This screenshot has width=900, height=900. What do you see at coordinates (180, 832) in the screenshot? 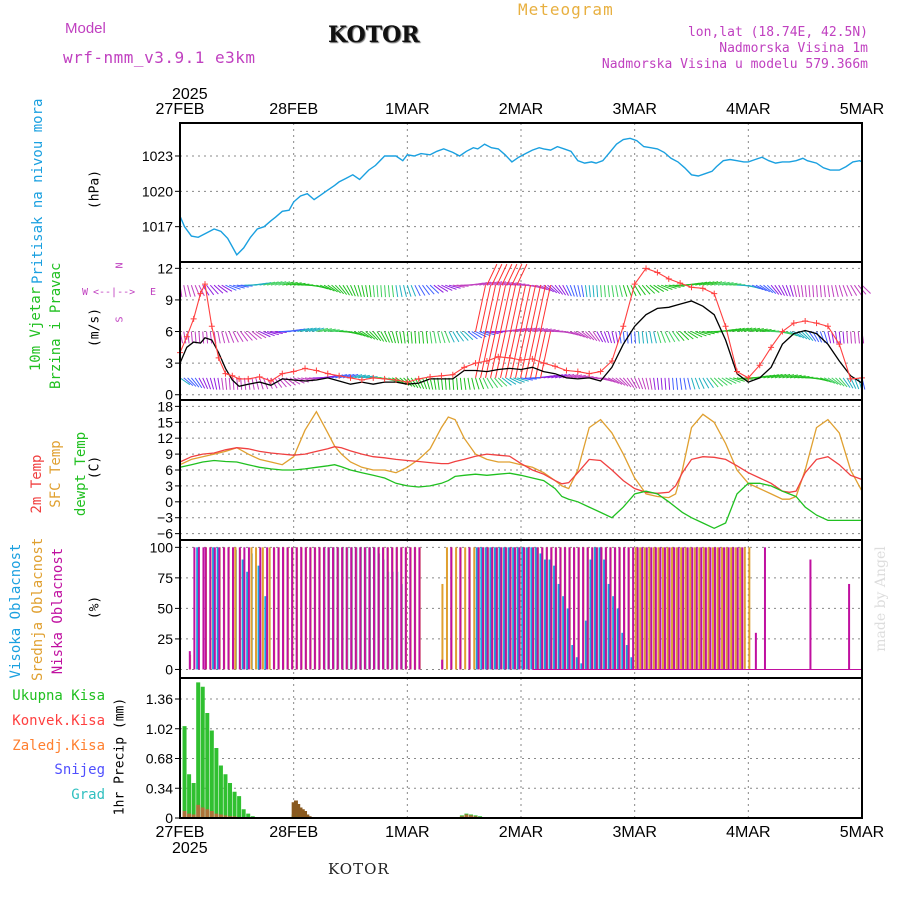
I see `time-axis-label-bottom: 27FEB` at bounding box center [180, 832].